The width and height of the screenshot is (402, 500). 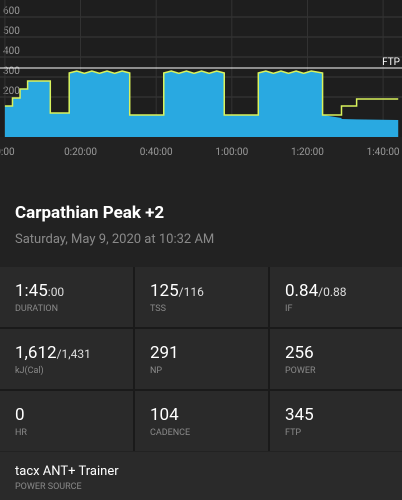 I want to click on x-tick-label: 1:20:00, so click(x=307, y=152).